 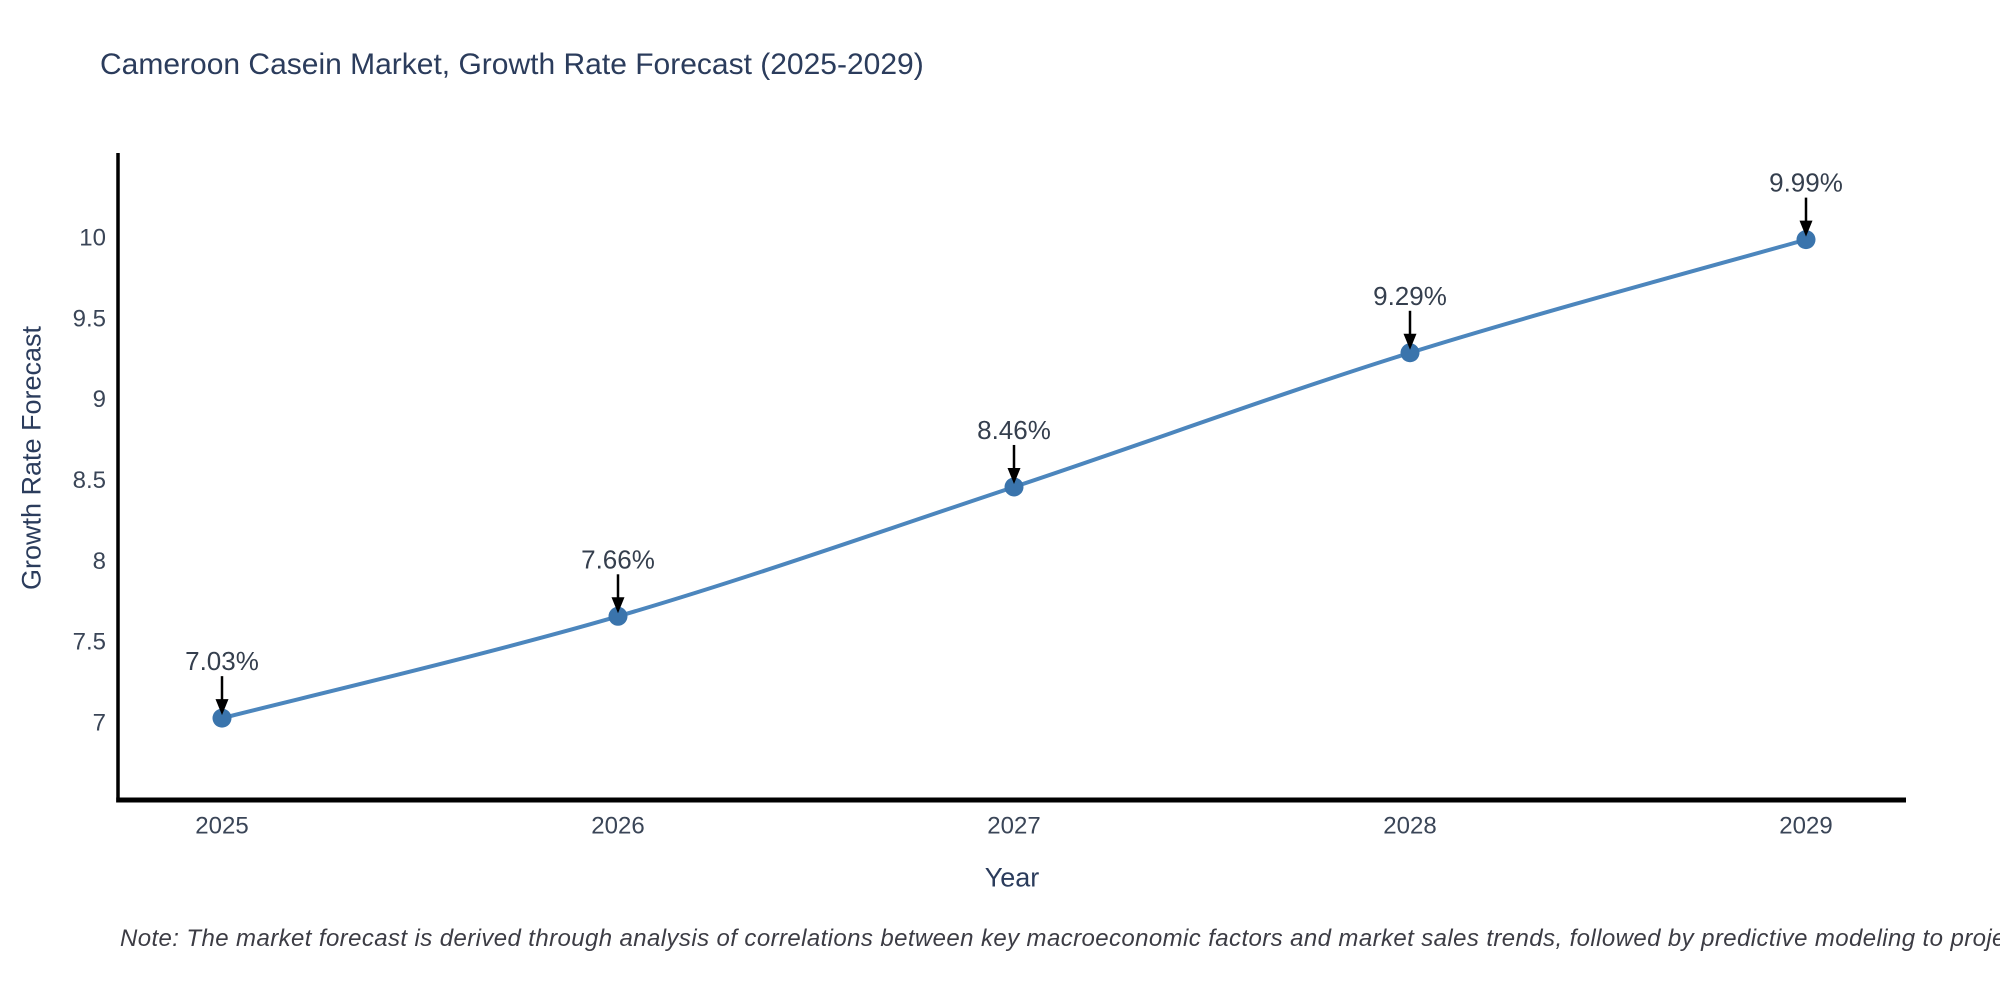 I want to click on x-tick-label: 2029, so click(x=1805, y=826).